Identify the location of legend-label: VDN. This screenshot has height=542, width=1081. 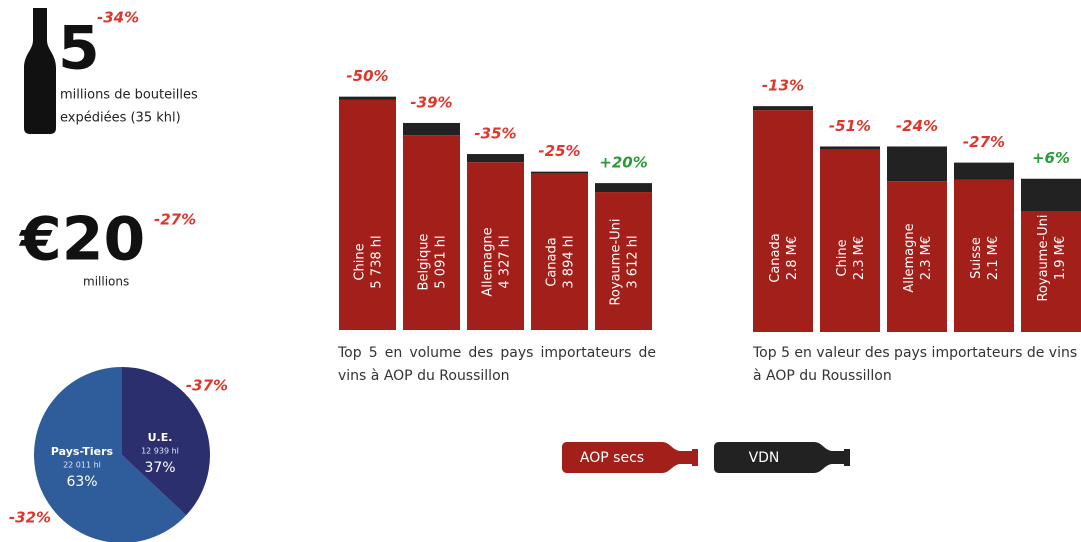
(764, 458).